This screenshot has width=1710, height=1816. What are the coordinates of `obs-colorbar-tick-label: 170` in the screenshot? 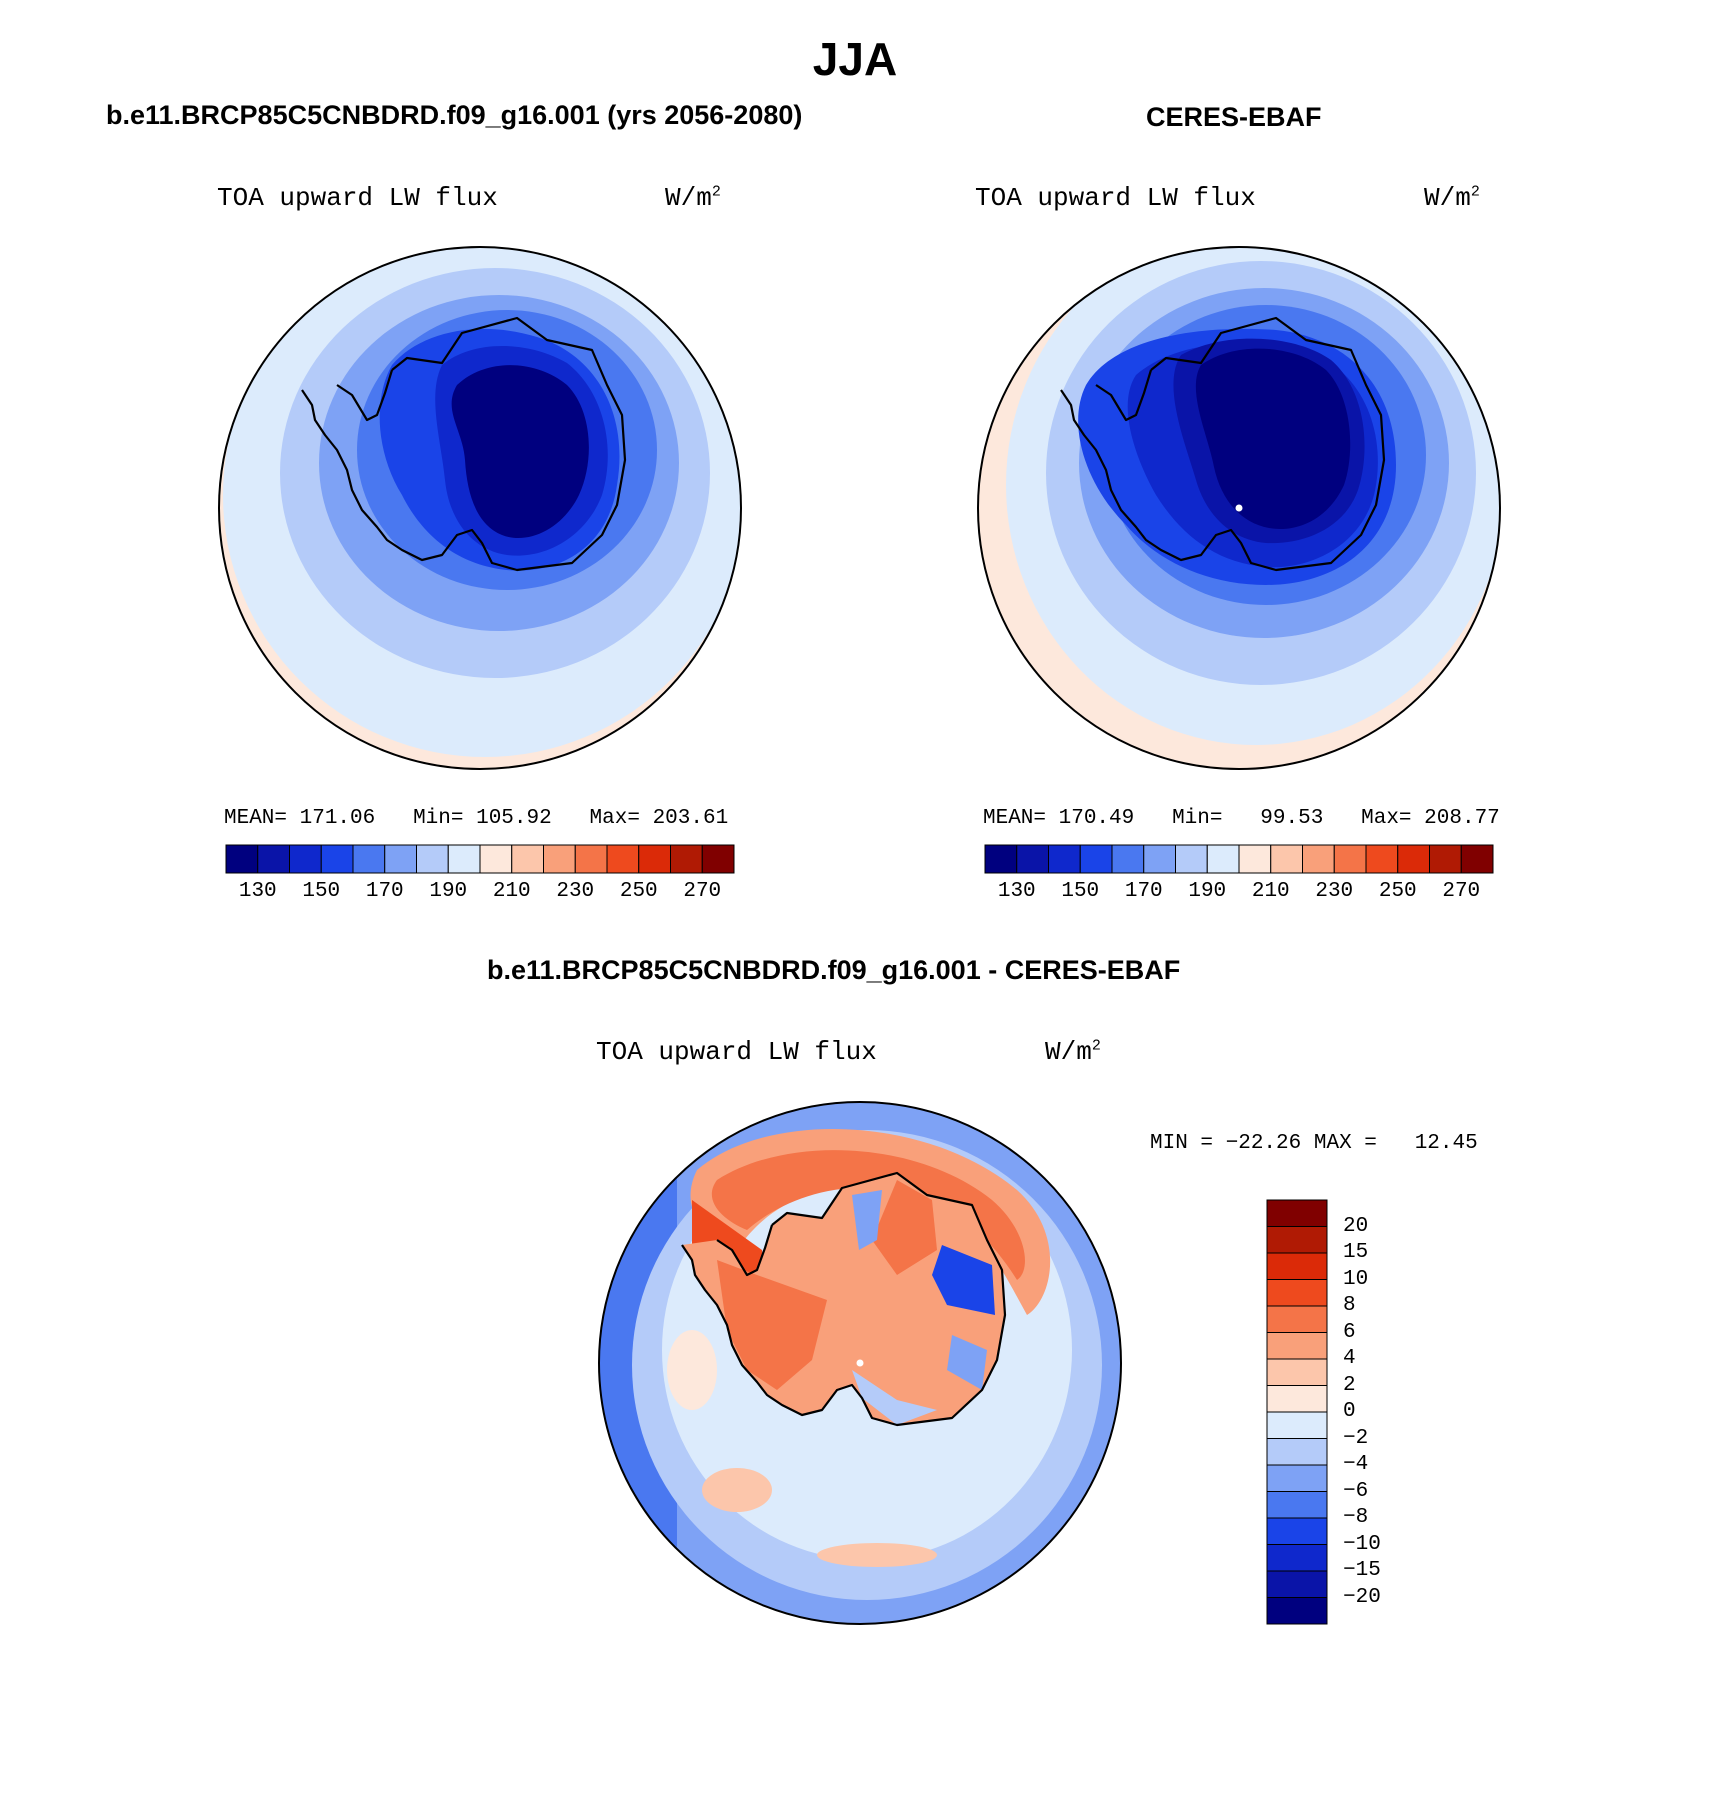 It's located at (1143, 891).